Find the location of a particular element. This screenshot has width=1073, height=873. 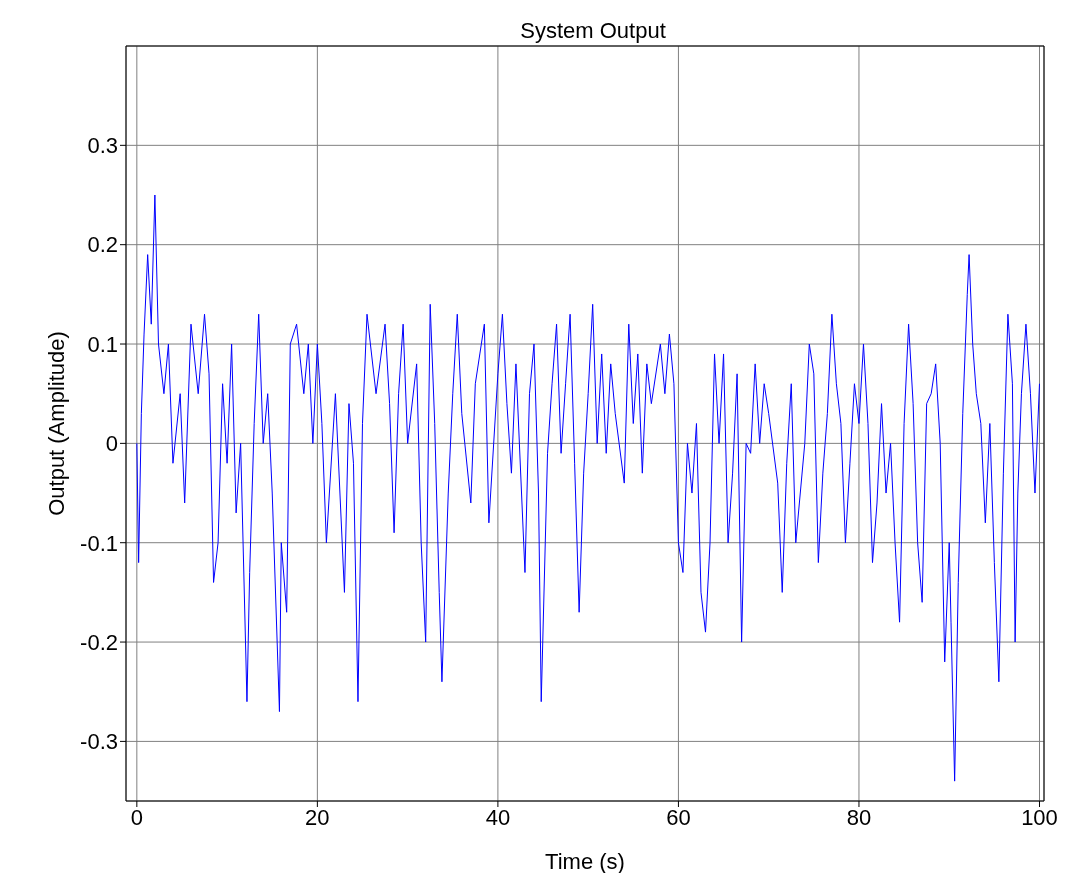

y-tick-label: 0.1 is located at coordinates (102, 344).